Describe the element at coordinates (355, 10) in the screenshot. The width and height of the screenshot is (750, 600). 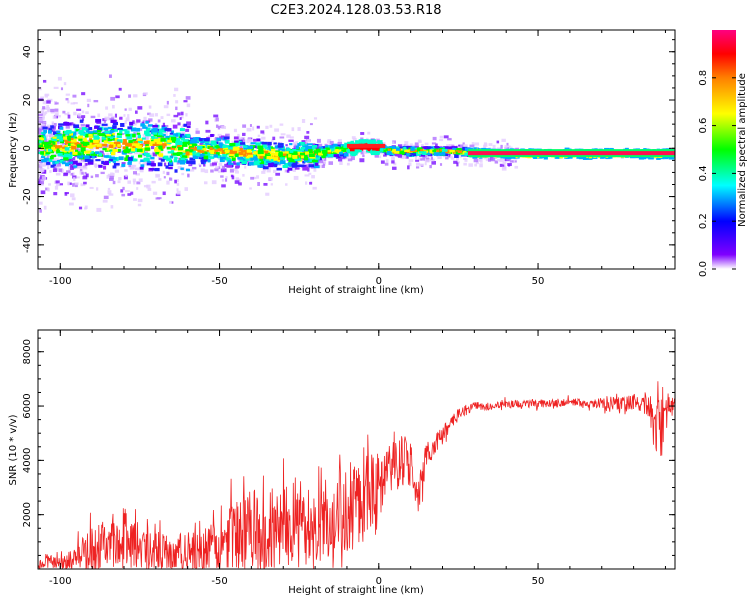
I see `figure-title: C2E3.2024.128.03.53.R18` at that location.